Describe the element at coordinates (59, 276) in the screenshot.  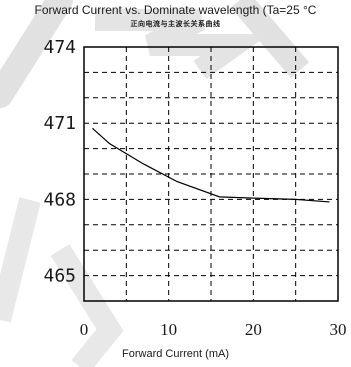
I see `y-tick-label-0: 465` at that location.